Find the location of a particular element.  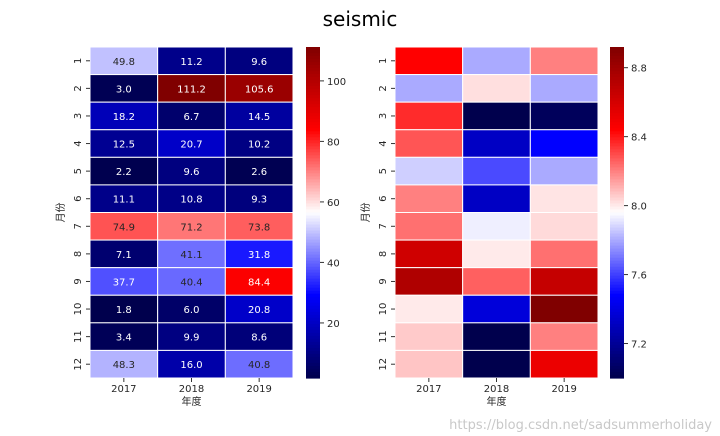

cell-label: 49.8 is located at coordinates (124, 62).